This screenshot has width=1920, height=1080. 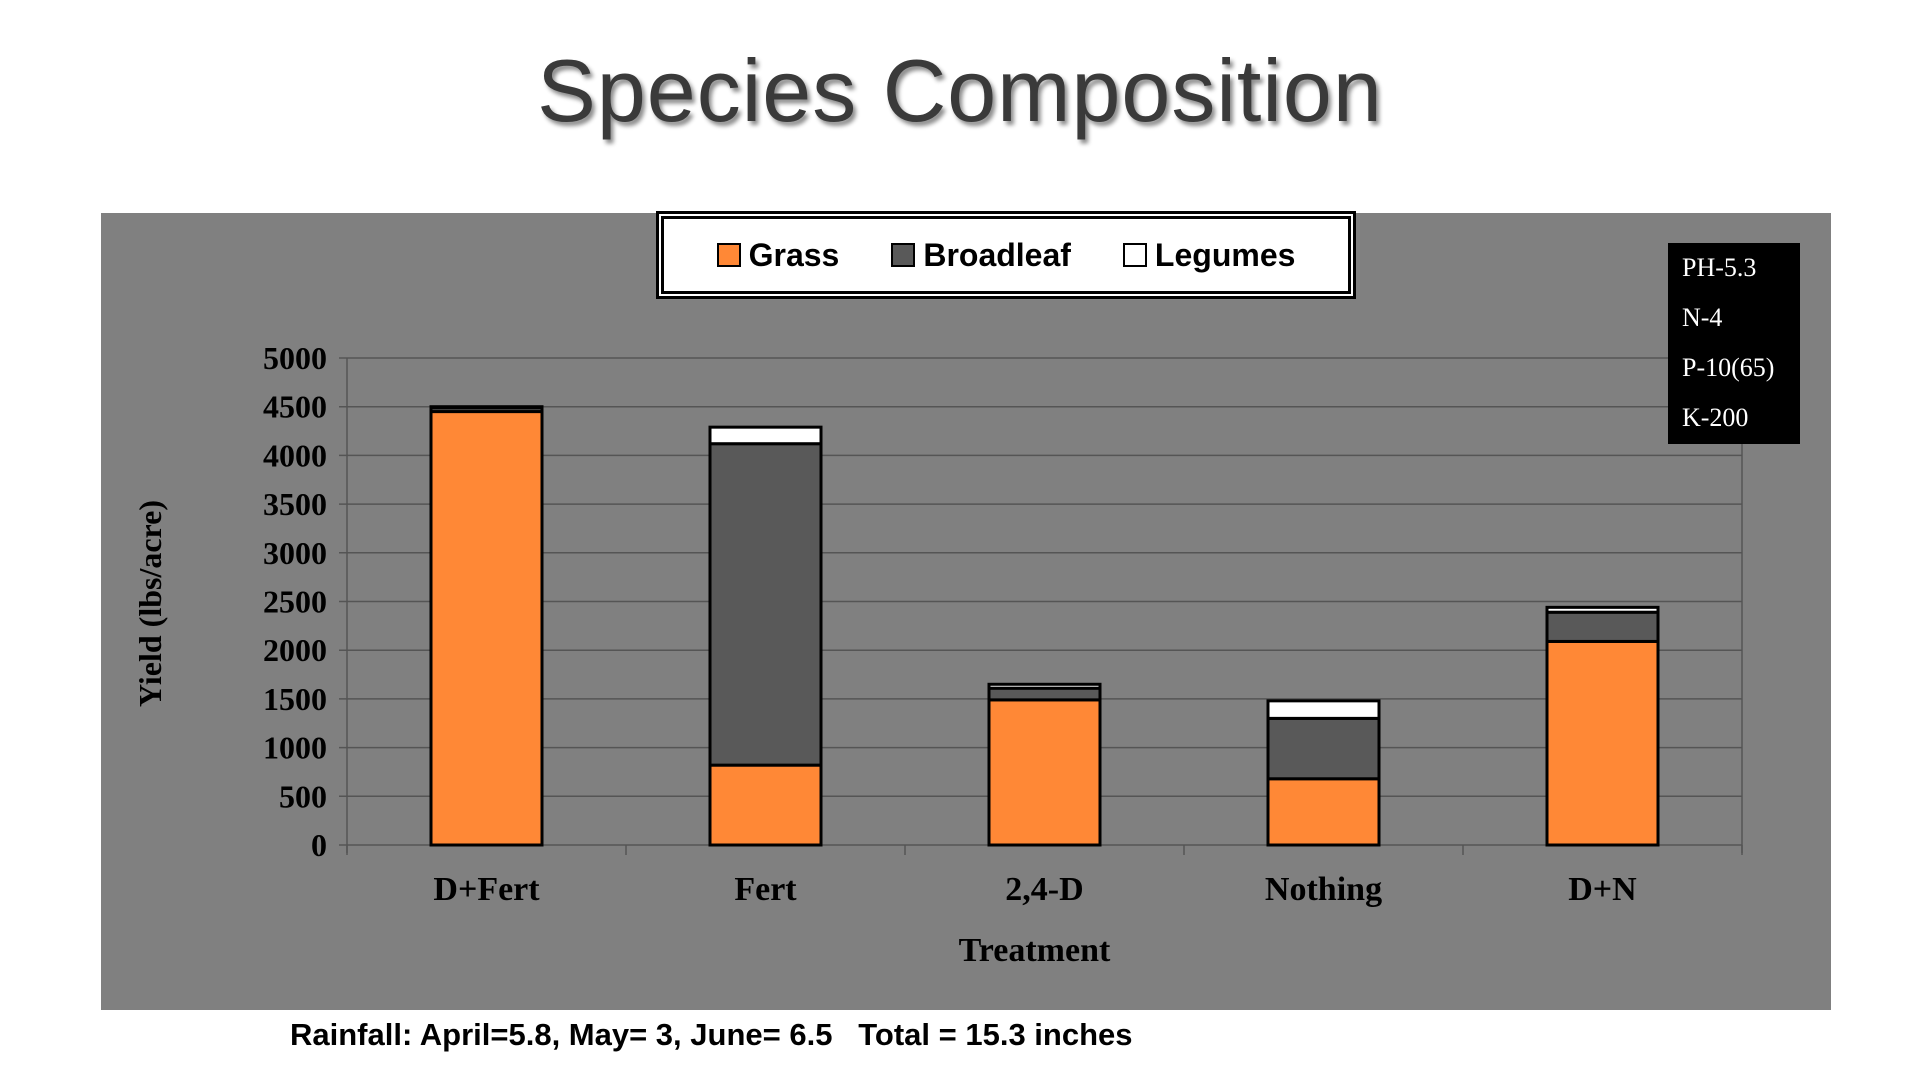 What do you see at coordinates (1134, 255) in the screenshot?
I see `legend-swatch-legumes` at bounding box center [1134, 255].